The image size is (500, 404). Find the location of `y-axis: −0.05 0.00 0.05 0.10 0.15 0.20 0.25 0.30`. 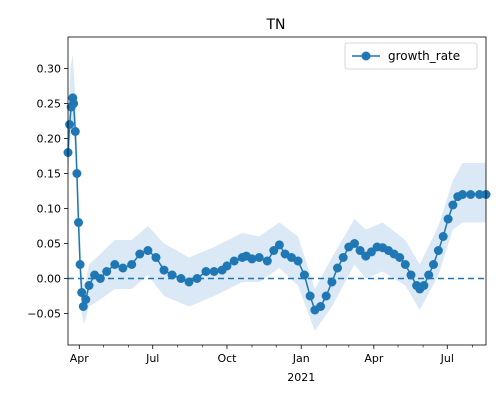

y-axis: −0.05 0.00 0.05 0.10 0.15 0.20 0.25 0.30 is located at coordinates (47, 192).